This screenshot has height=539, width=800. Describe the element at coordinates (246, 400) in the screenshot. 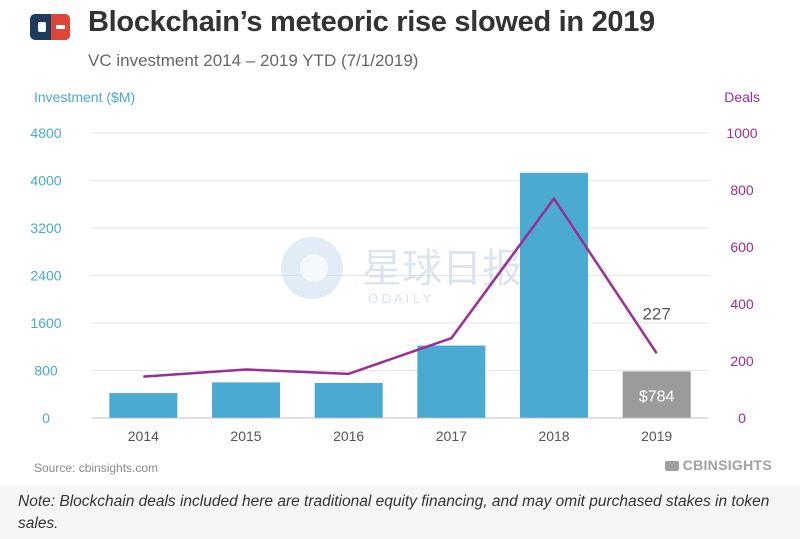

I see `bar-2015` at that location.